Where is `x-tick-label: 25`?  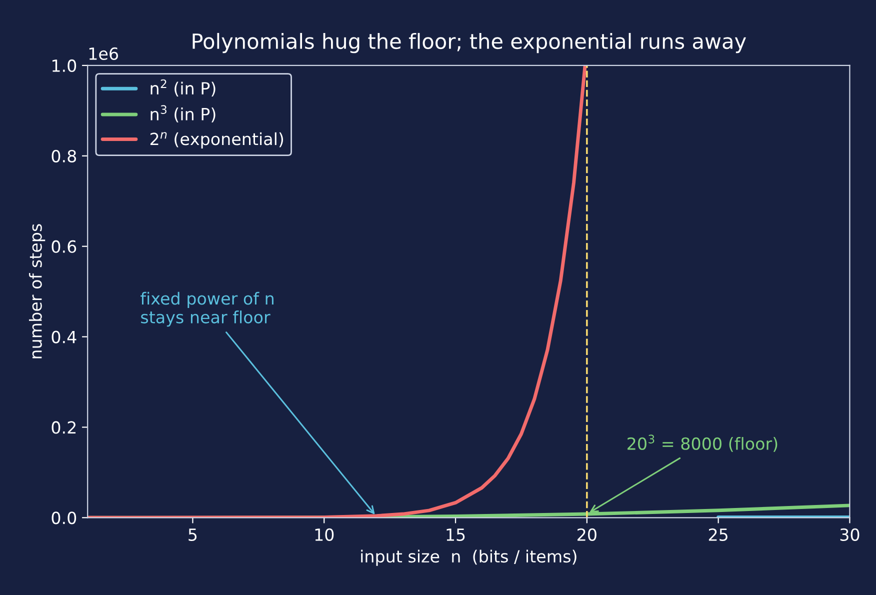 x-tick-label: 25 is located at coordinates (718, 534).